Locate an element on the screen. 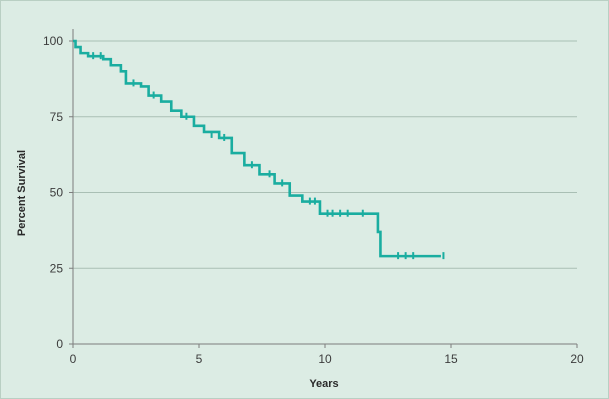 The width and height of the screenshot is (609, 399). x-tick-label-5: 5 is located at coordinates (199, 359).